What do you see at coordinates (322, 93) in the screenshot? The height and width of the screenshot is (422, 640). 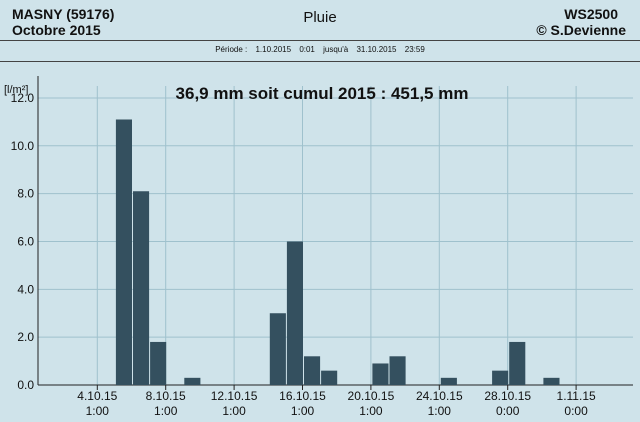 I see `chart-title: 36,9 mm soit cumul 2015 : 451,5 mm` at bounding box center [322, 93].